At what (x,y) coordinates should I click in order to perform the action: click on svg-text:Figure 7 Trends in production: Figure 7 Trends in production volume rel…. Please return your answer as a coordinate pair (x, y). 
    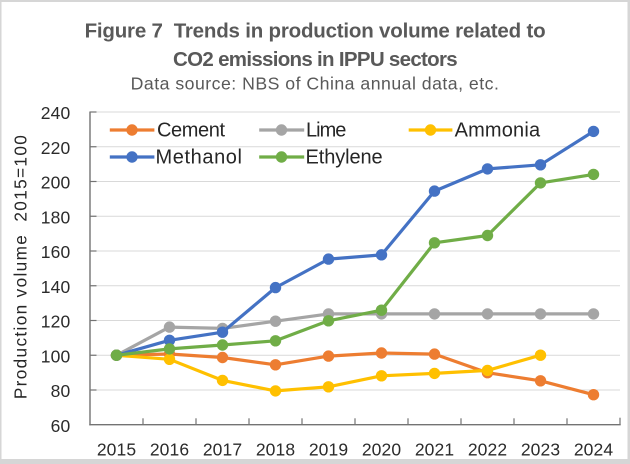
    Looking at the image, I should click on (315, 30).